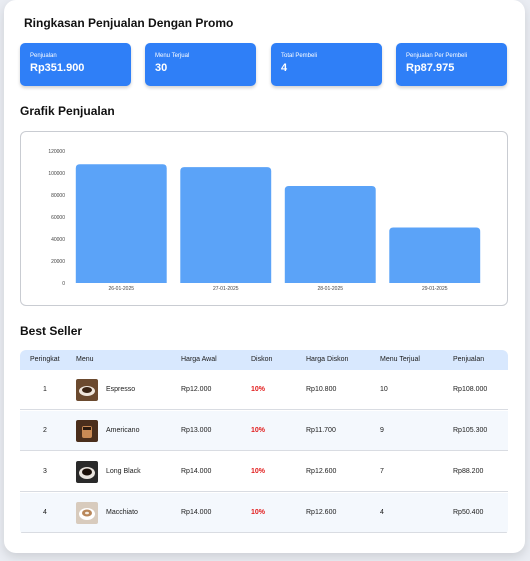 The width and height of the screenshot is (530, 561). What do you see at coordinates (58, 196) in the screenshot?
I see `y-tick-label: 80000` at bounding box center [58, 196].